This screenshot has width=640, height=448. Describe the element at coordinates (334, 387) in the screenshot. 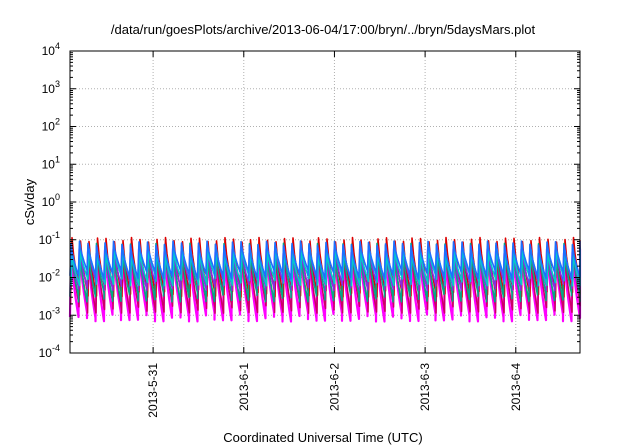

I see `x-tick-label: 2013-6-2` at that location.